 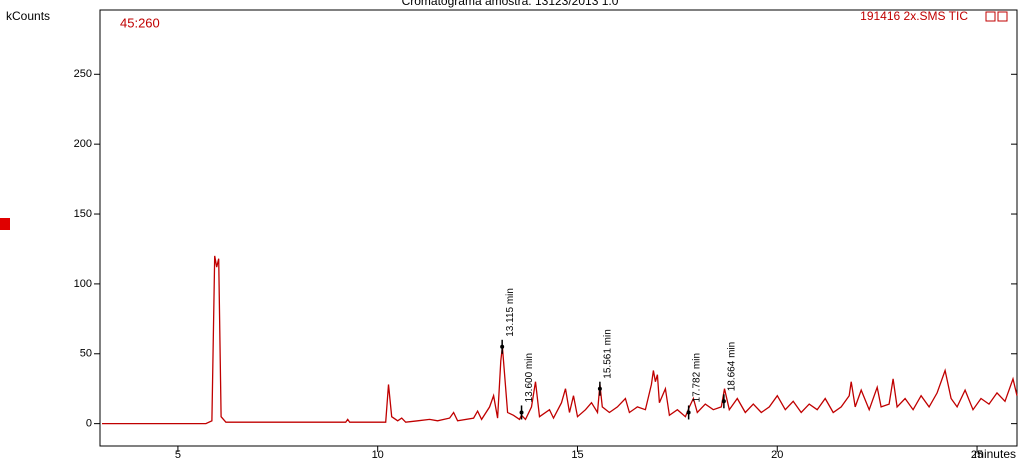 I want to click on y-tick-label: 200, so click(x=83, y=144).